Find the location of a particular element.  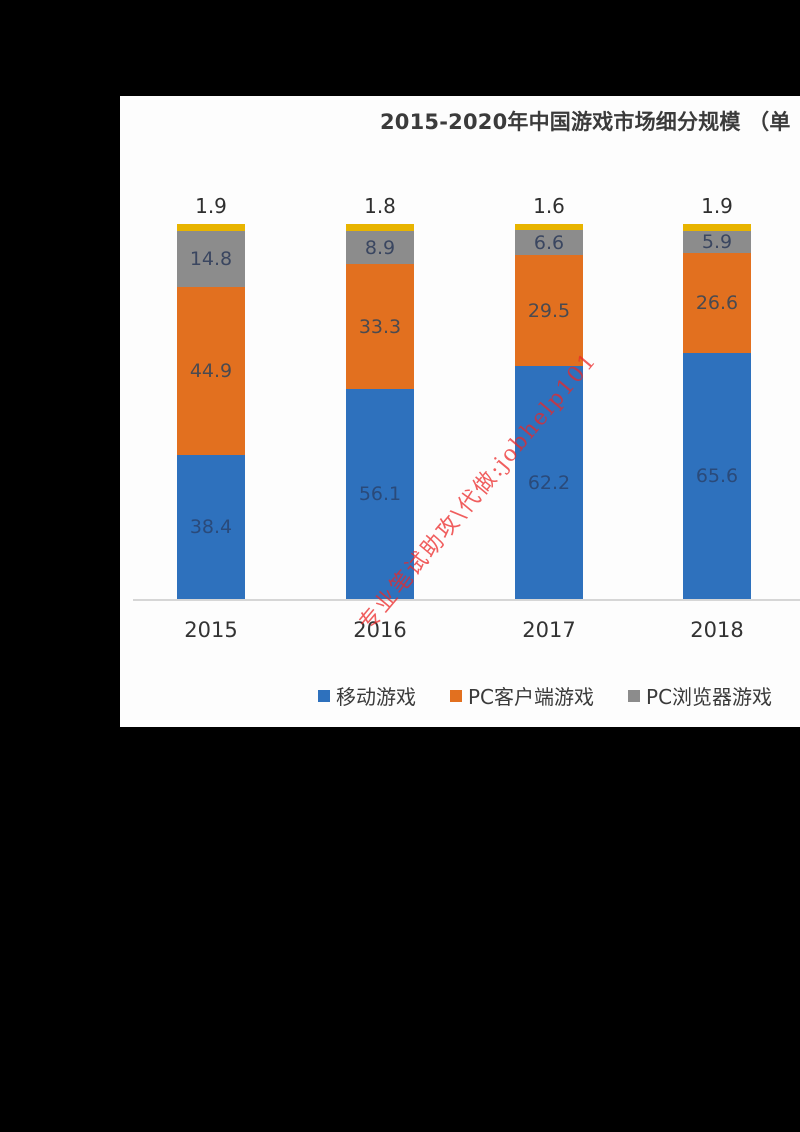

value-label: 29.5 is located at coordinates (549, 310).